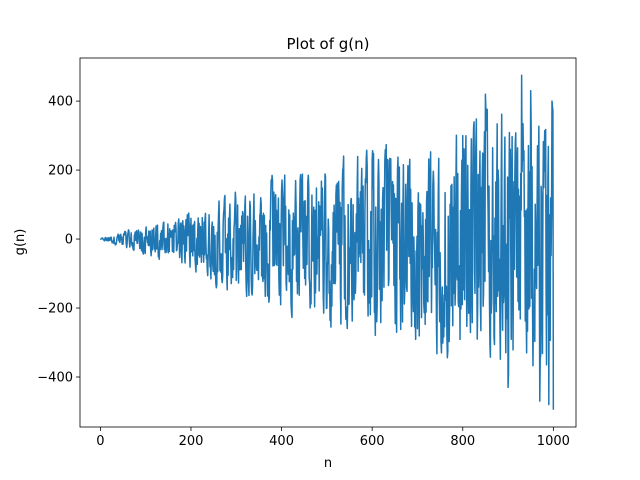 The width and height of the screenshot is (640, 480). I want to click on x-tick-label: 0, so click(100, 441).